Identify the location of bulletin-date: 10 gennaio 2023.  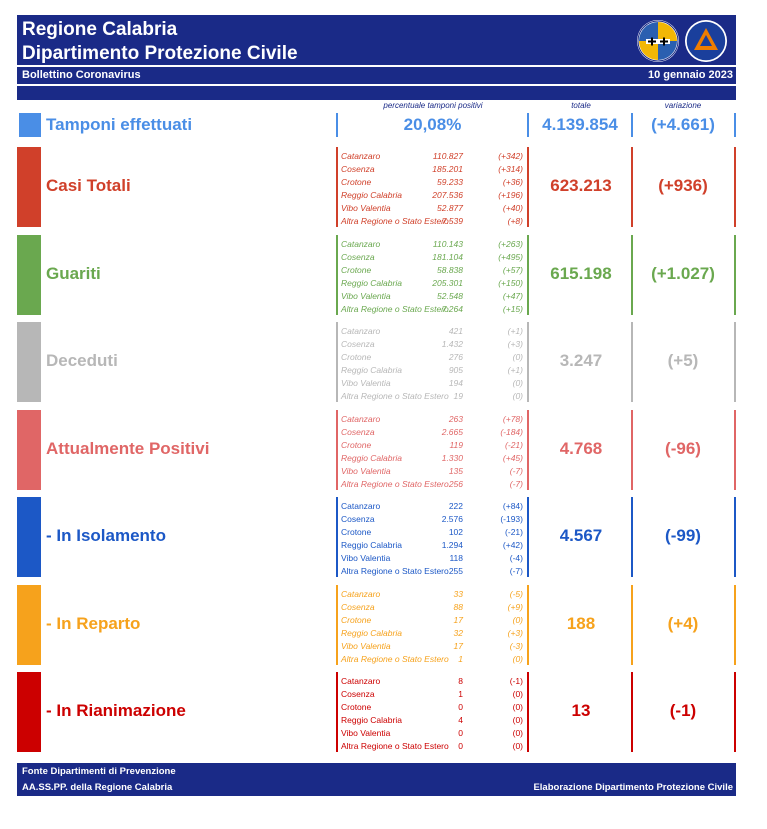
(690, 75).